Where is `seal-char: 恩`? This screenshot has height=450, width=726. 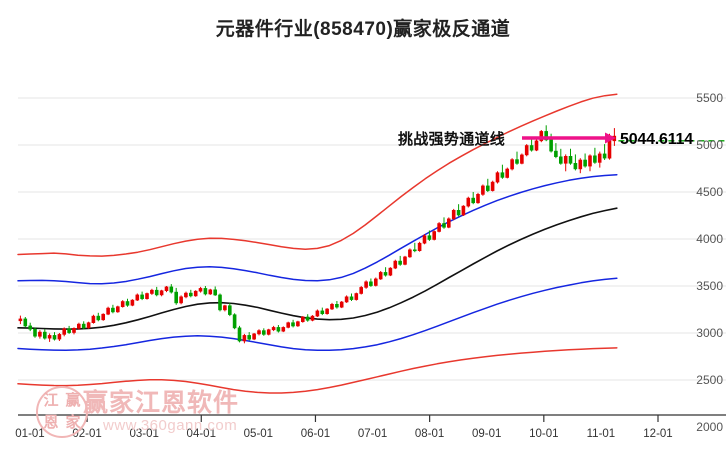
seal-char: 恩 is located at coordinates (51, 422).